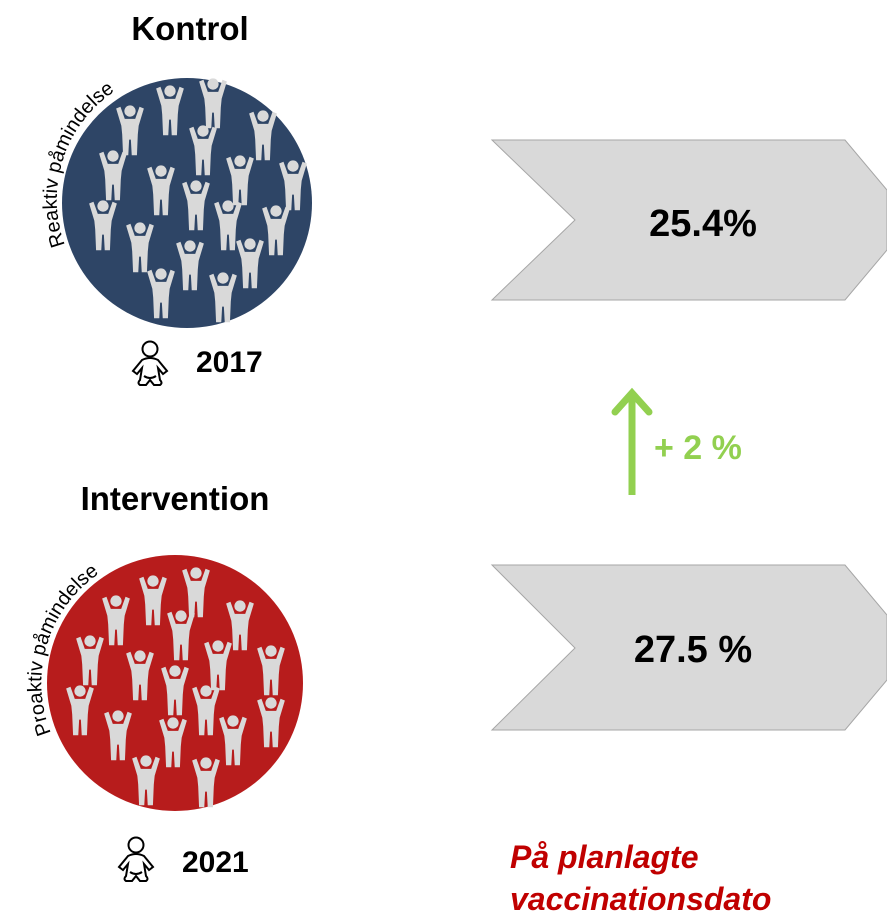 This screenshot has width=887, height=916. Describe the element at coordinates (189, 28) in the screenshot. I see `group-title: Kontrol` at that location.